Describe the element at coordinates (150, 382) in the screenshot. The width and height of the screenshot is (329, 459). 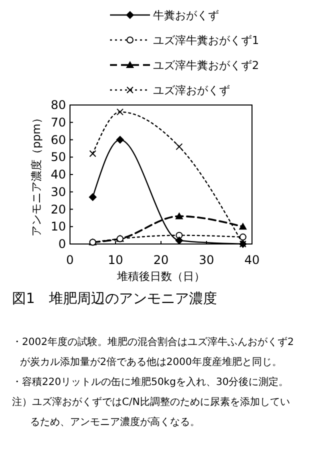
I see `text: ・容積220リットルの缶に堆肥50kgを入れ、30分後に測定。` at that location.